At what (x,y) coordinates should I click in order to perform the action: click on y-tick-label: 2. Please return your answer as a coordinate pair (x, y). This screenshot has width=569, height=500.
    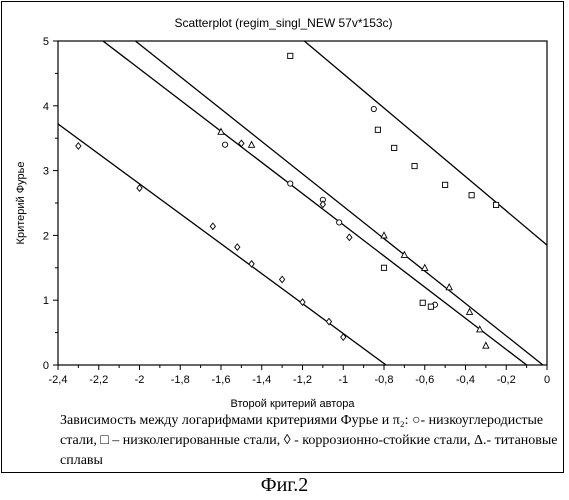
    Looking at the image, I should click on (46, 236).